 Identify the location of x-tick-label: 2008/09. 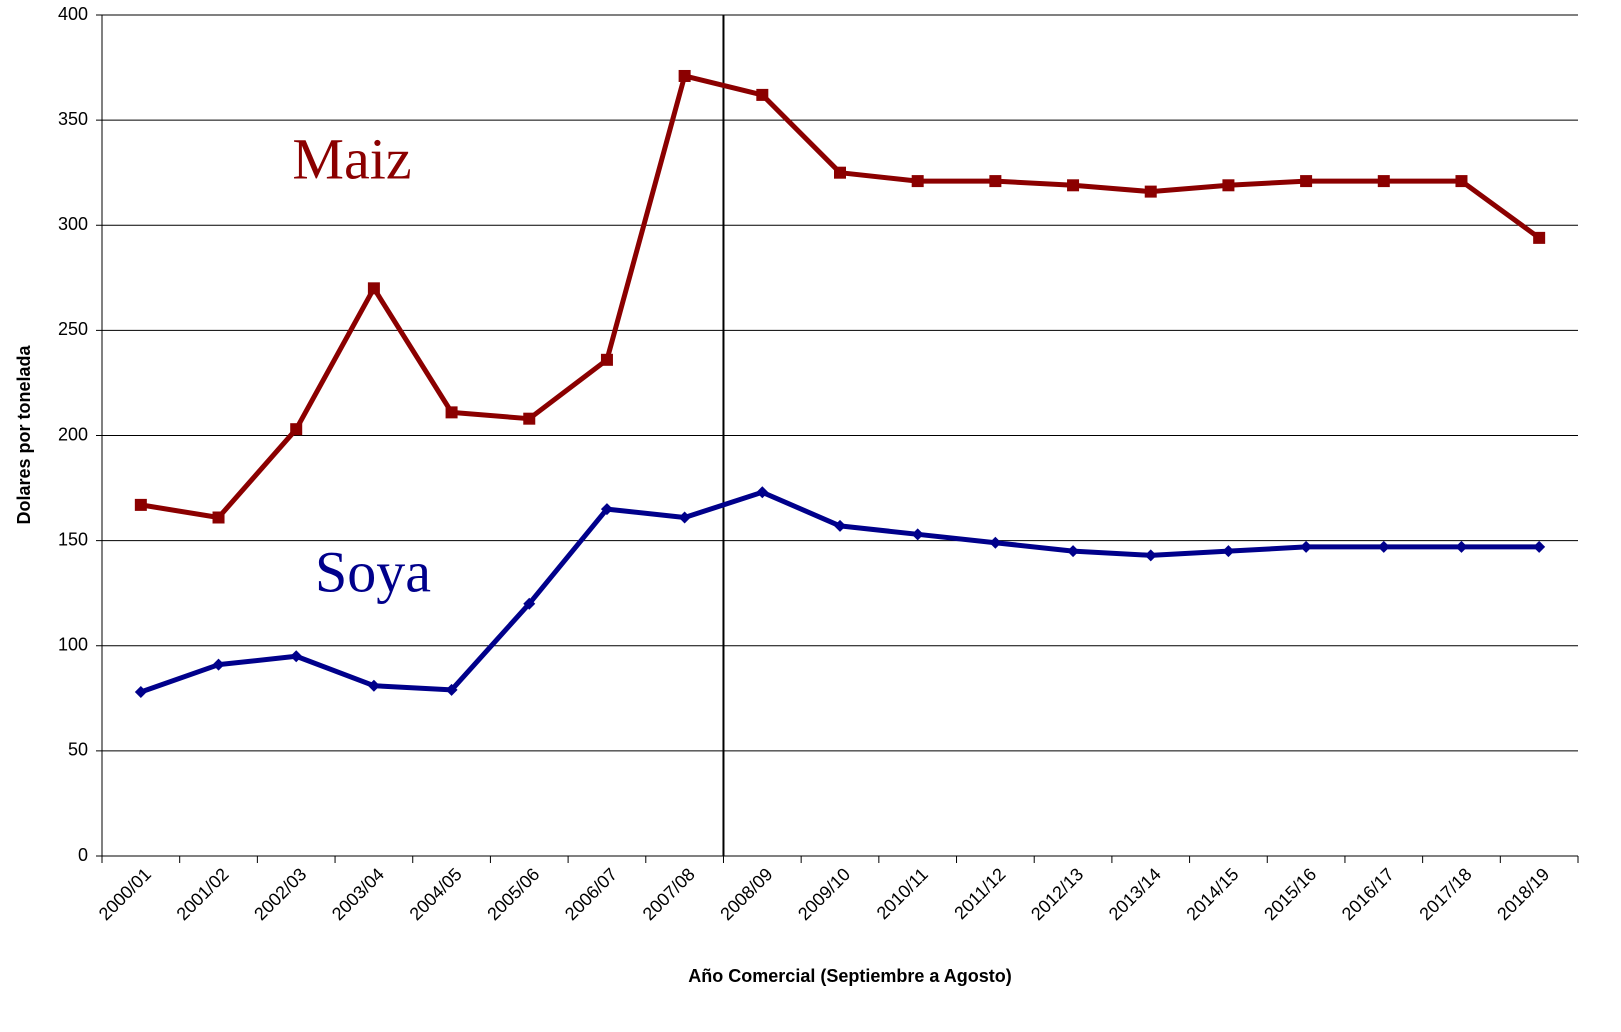
(746, 894).